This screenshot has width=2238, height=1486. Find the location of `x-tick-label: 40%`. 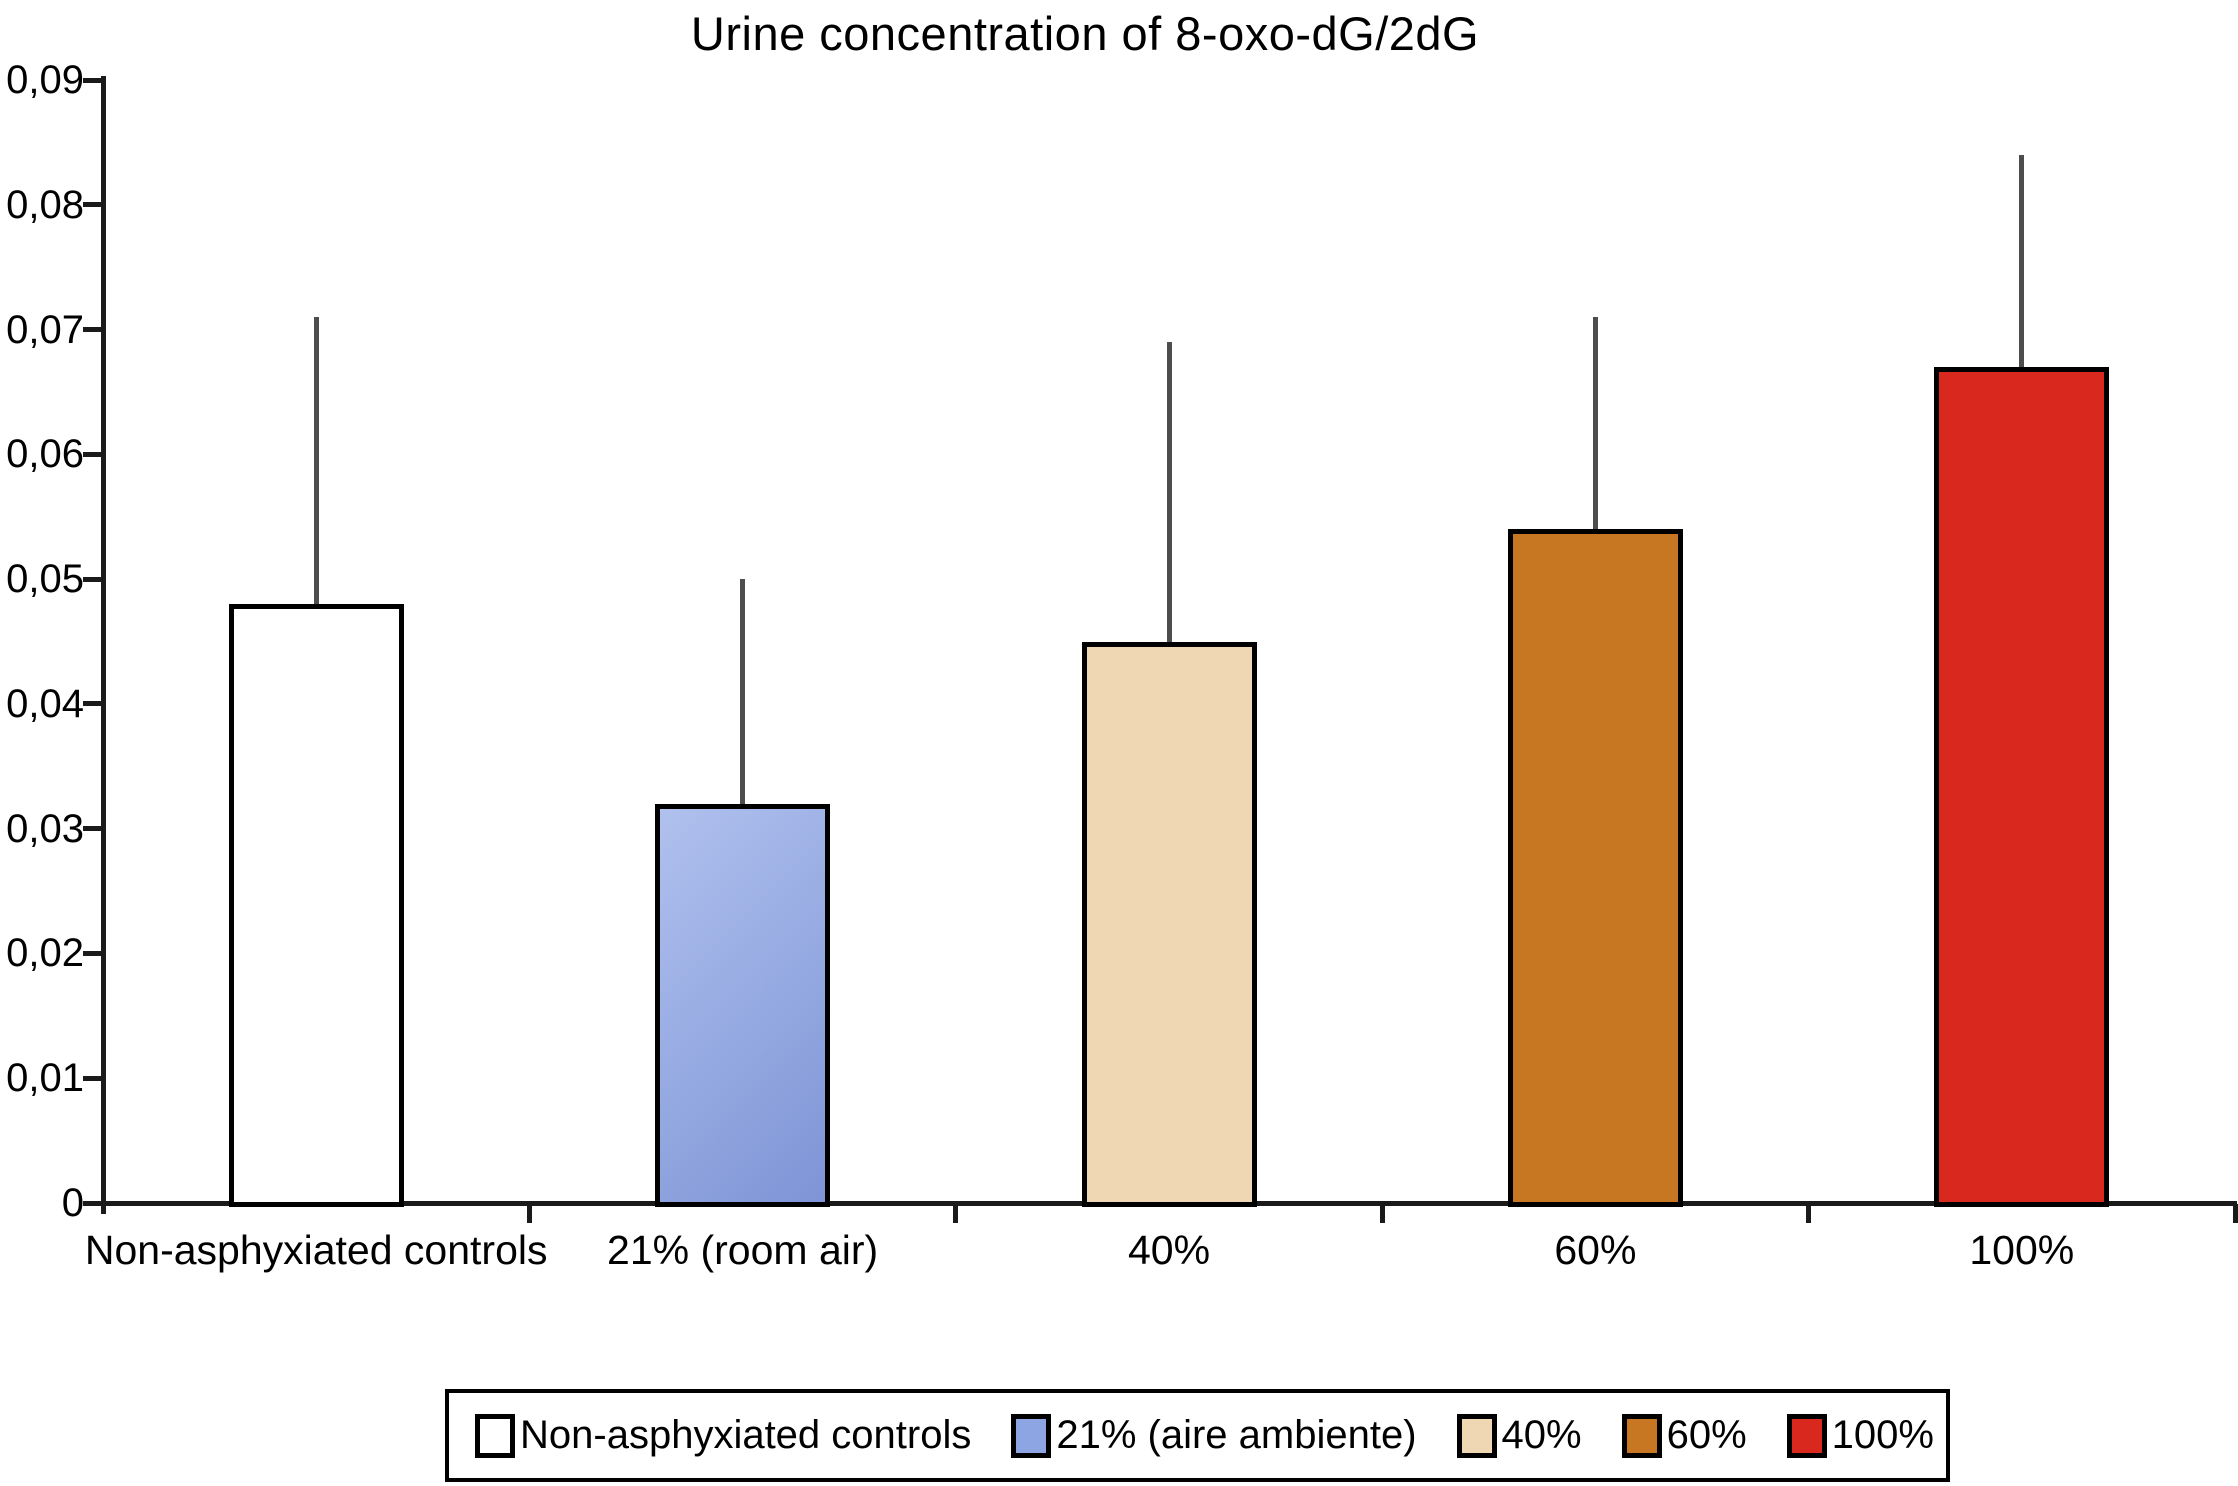

x-tick-label: 40% is located at coordinates (1169, 1250).